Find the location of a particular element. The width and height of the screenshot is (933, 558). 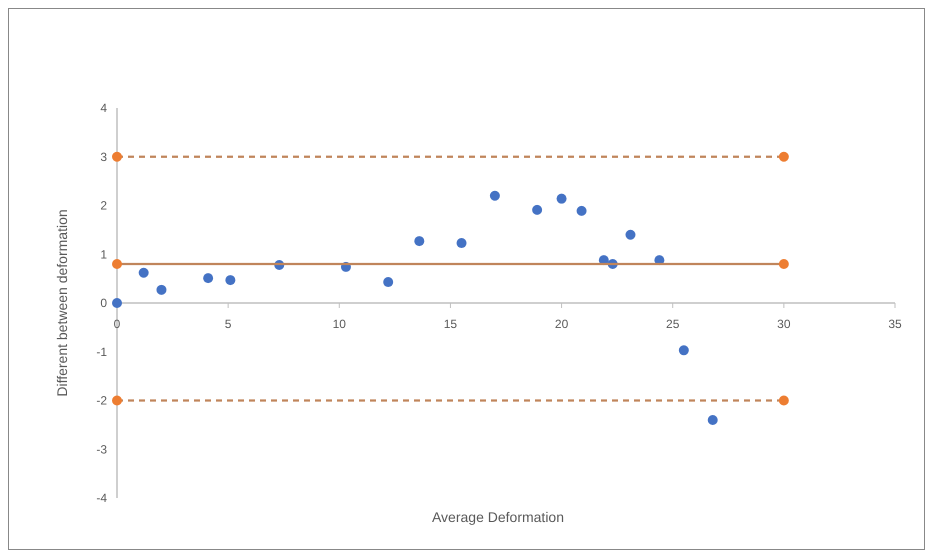

y-tick-label: 4 is located at coordinates (104, 108).